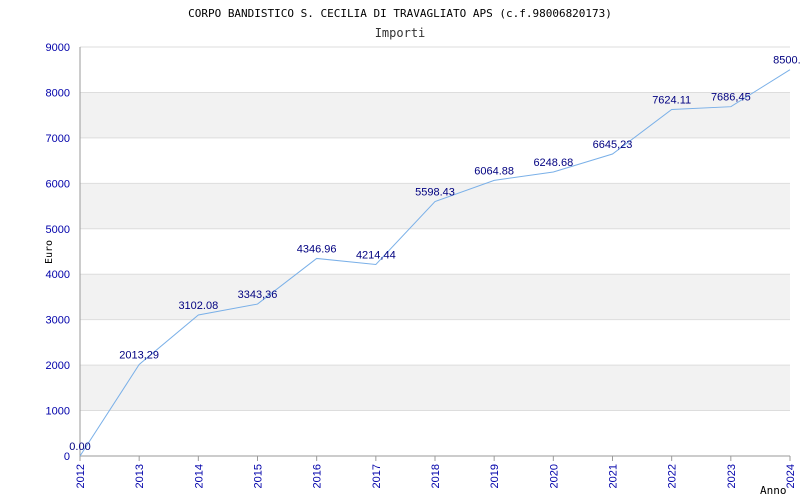 This screenshot has height=500, width=800. What do you see at coordinates (58, 412) in the screenshot?
I see `y-tick-label: 1000` at bounding box center [58, 412].